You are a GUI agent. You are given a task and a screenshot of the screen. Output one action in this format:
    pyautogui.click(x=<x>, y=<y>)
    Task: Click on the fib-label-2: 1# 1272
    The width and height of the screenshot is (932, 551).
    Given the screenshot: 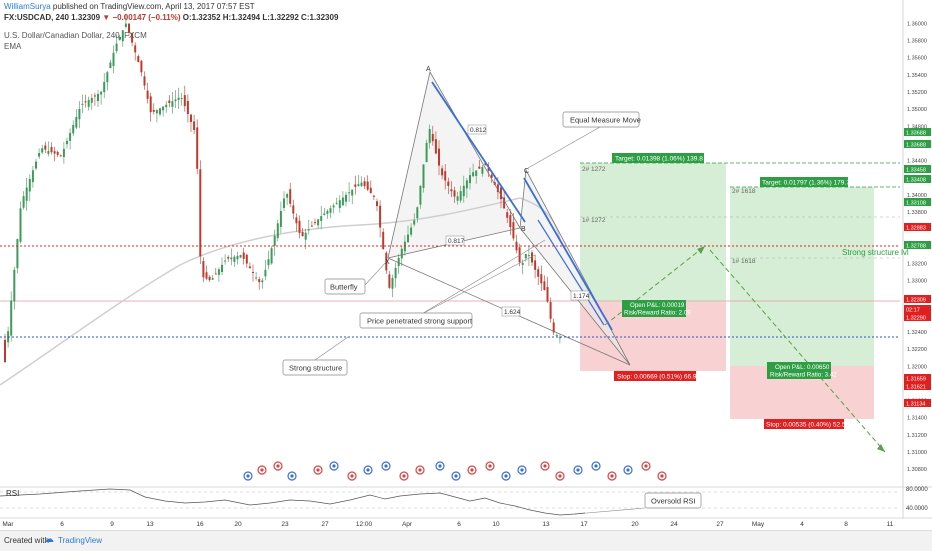 What is the action you would take?
    pyautogui.click(x=594, y=220)
    